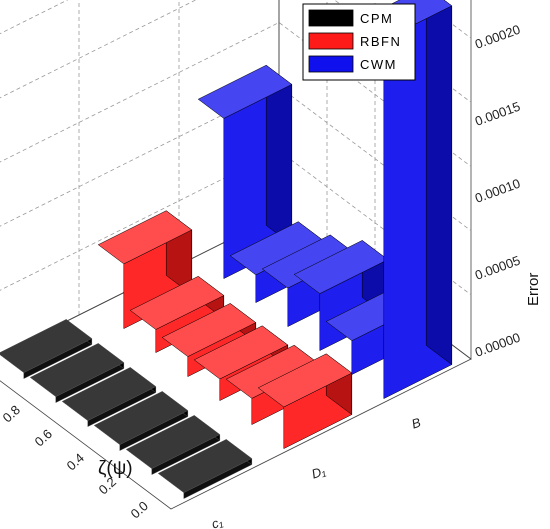 This screenshot has width=550, height=529. I want to click on legend-swatch-cwm, so click(331, 64).